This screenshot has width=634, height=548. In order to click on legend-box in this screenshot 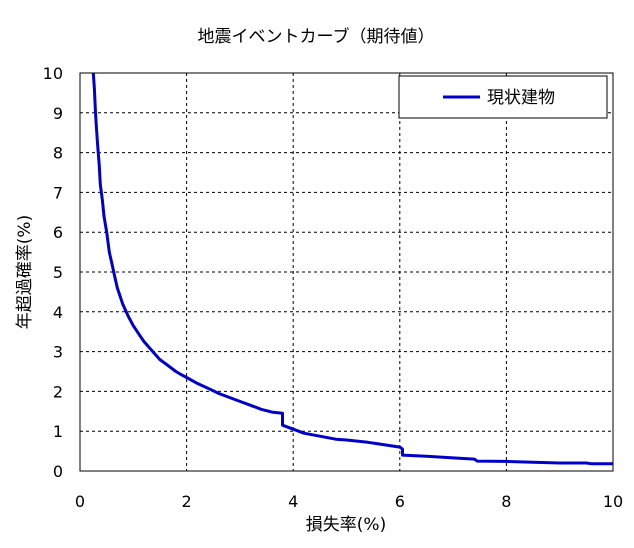, I will do `click(503, 97)`.